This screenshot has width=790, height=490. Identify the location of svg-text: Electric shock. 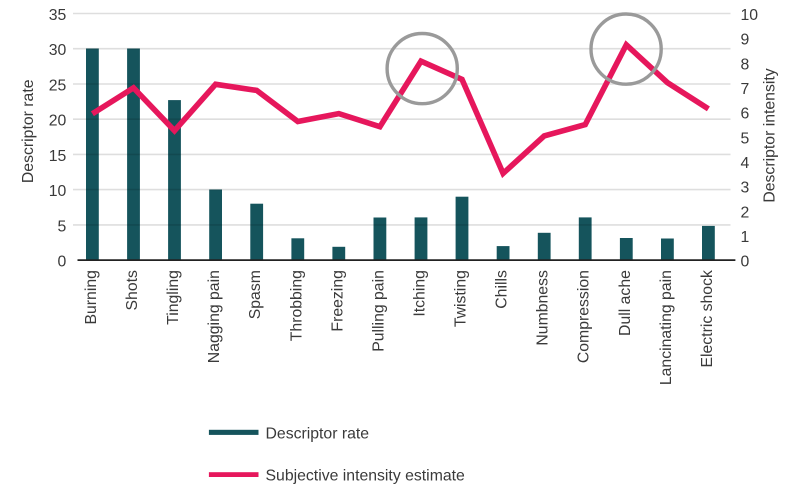
(707, 319).